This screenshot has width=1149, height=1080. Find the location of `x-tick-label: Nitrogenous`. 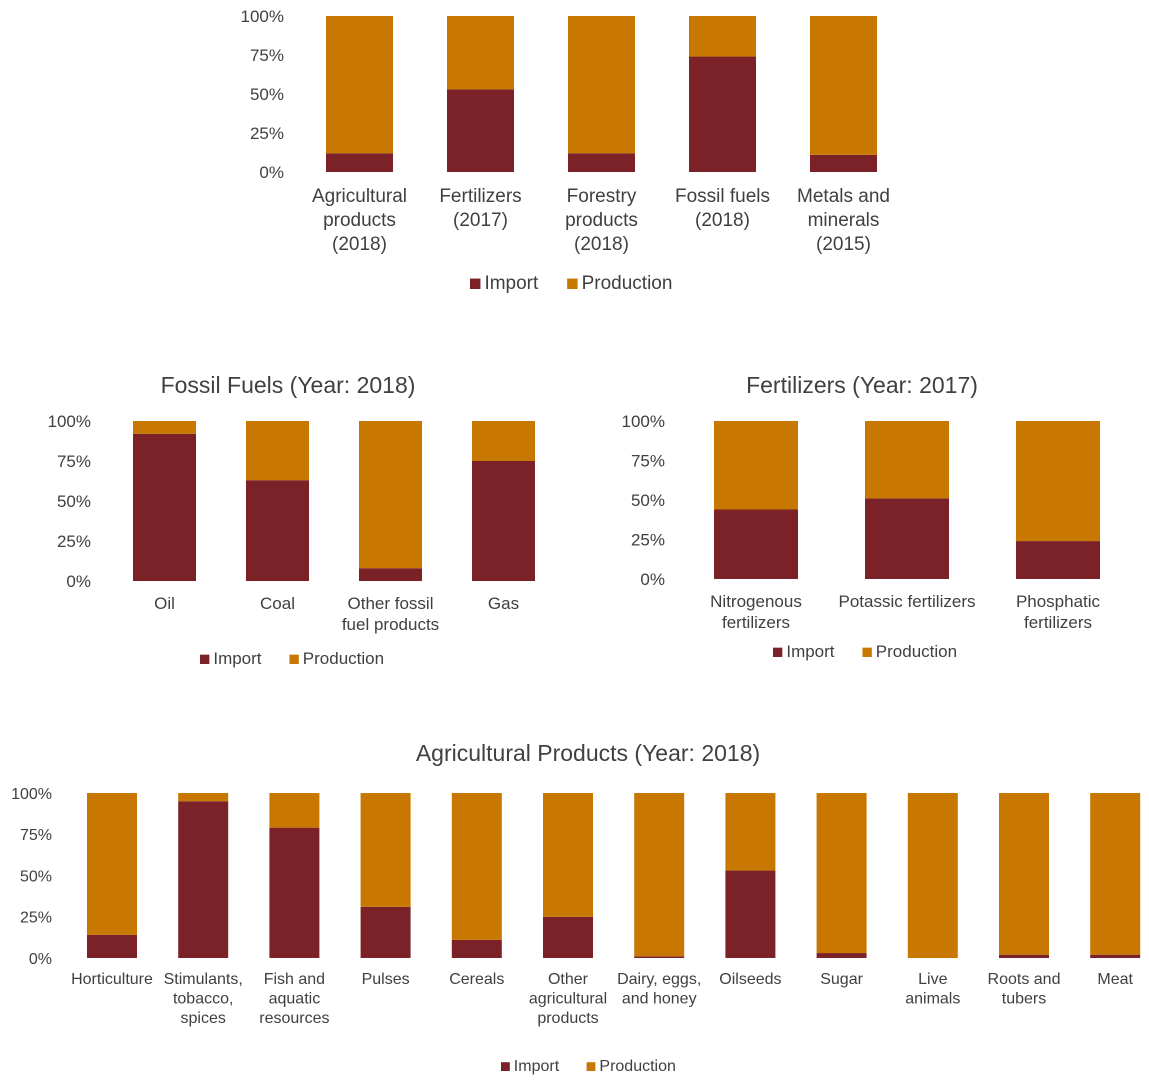

x-tick-label: Nitrogenous is located at coordinates (756, 601).